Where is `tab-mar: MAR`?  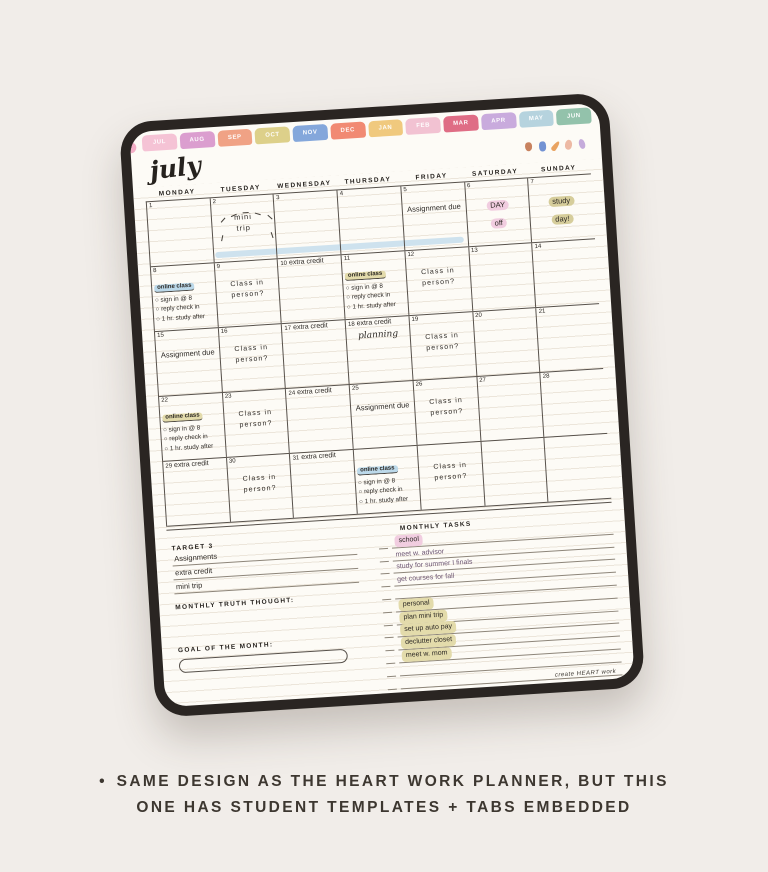
tab-mar: MAR is located at coordinates (461, 123).